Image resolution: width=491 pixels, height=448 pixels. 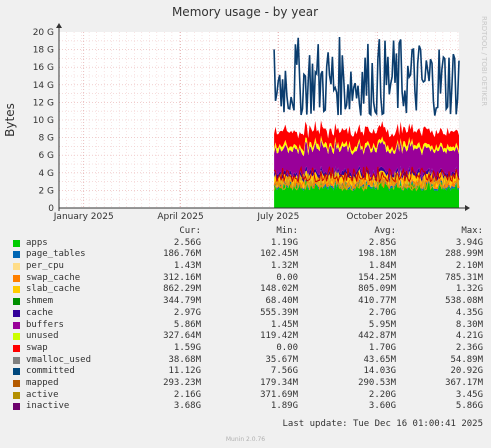 I want to click on legend-cur: 312.16M, so click(x=182, y=277).